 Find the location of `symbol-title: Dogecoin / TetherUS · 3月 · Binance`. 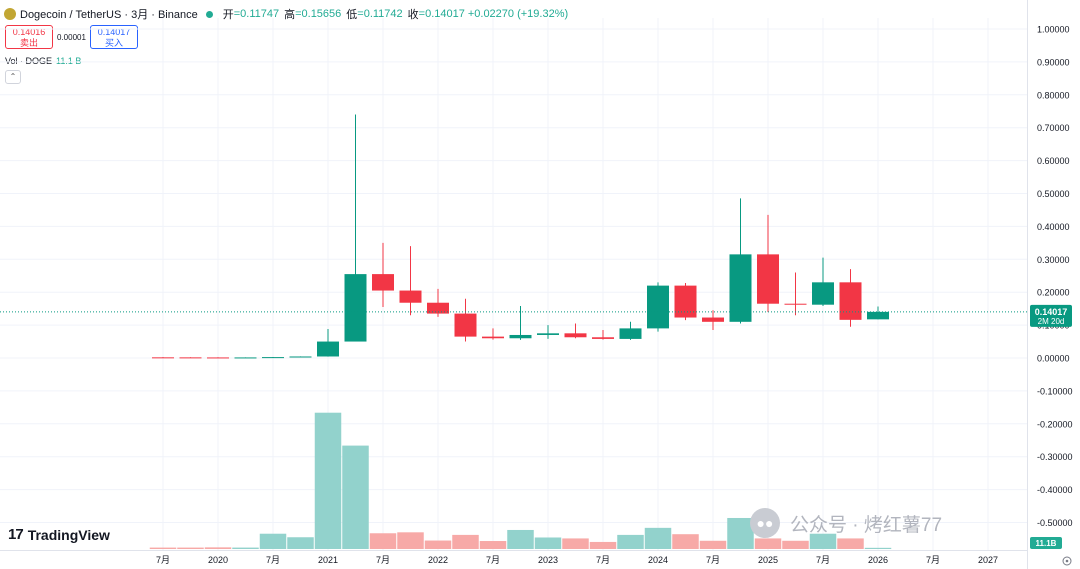

symbol-title: Dogecoin / TetherUS · 3月 · Binance is located at coordinates (109, 15).